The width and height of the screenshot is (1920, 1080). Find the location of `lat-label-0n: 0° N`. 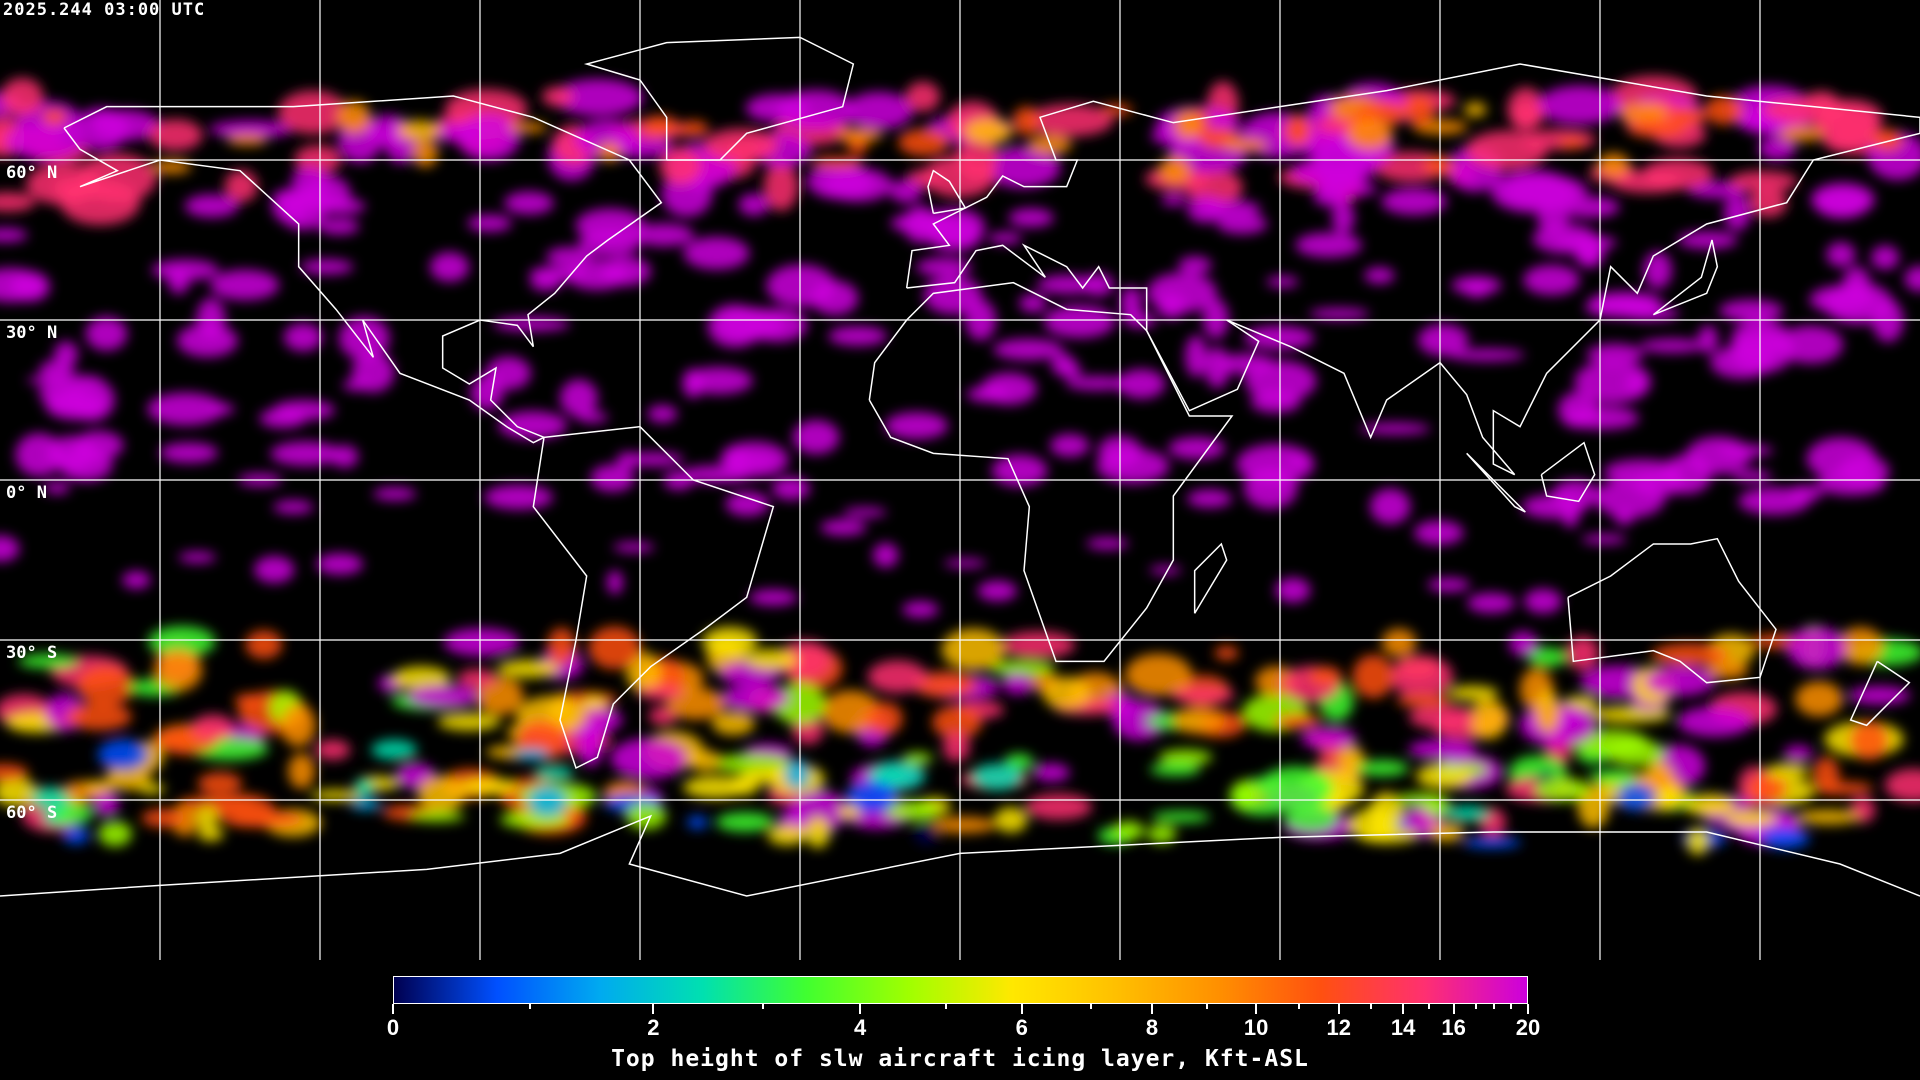

lat-label-0n: 0° N is located at coordinates (26, 493).